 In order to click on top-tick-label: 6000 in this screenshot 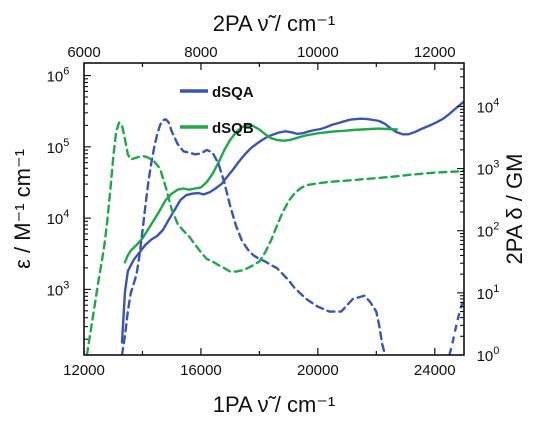, I will do `click(83, 52)`.